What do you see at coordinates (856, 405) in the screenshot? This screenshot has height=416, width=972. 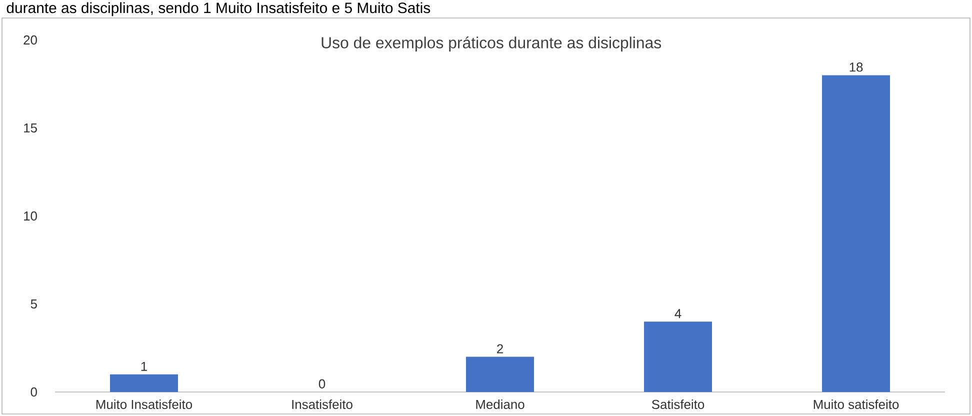 I see `x-tick-label: Muito satisfeito` at bounding box center [856, 405].